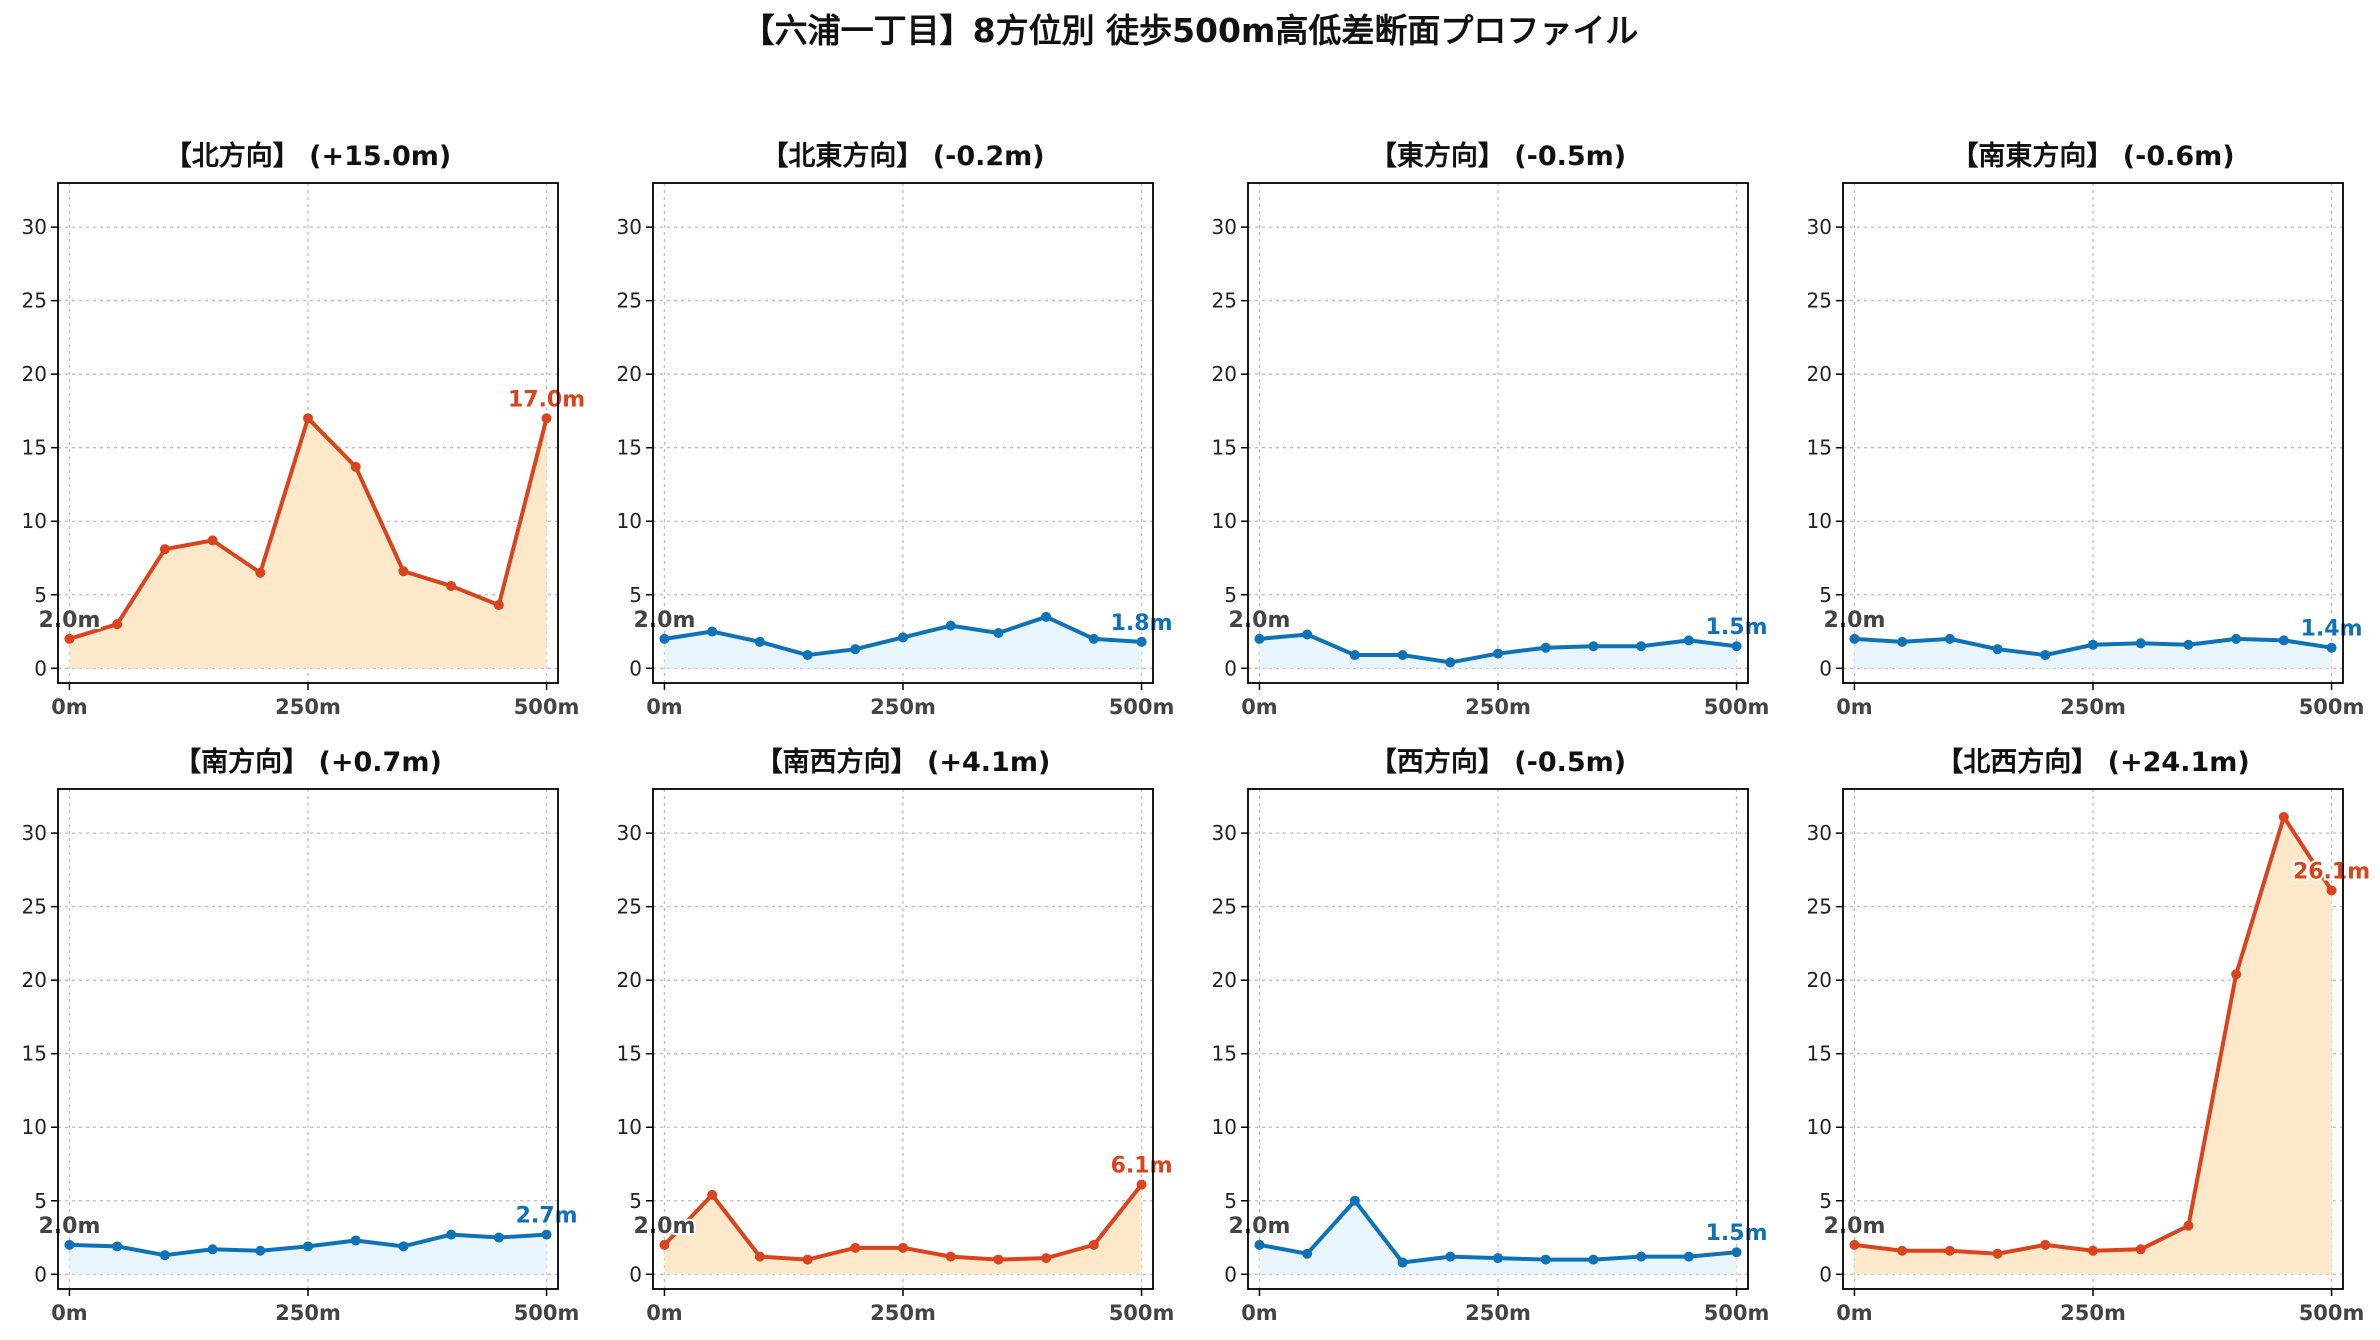 This screenshot has height=1340, width=2380. Describe the element at coordinates (1190, 30) in the screenshot. I see `figure-title: 【六浦一丁目】8方位別 徒歩500m高低差断面プロファイル` at that location.